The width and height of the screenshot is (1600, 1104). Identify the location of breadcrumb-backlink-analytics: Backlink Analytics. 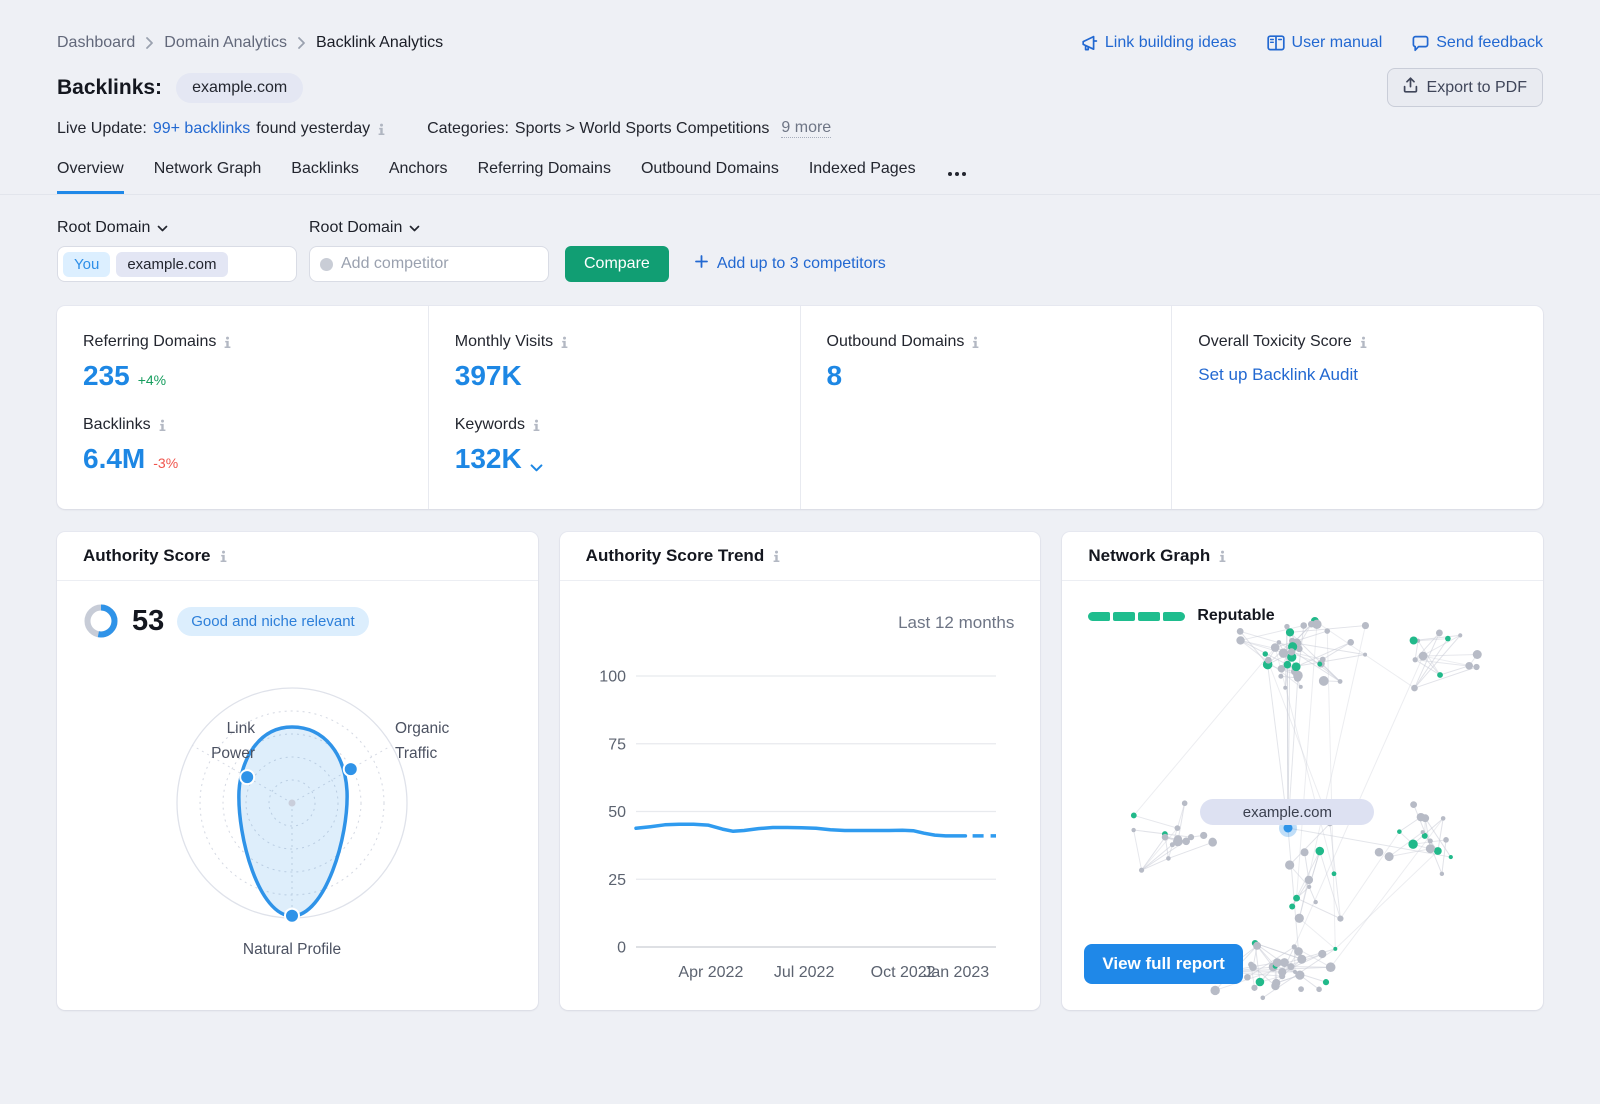
(380, 42).